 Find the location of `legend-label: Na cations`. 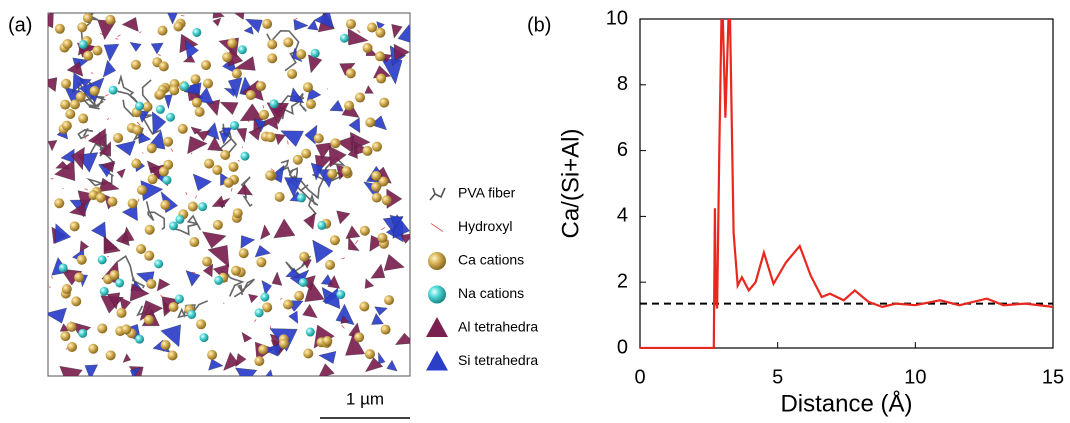

legend-label: Na cations is located at coordinates (491, 293).